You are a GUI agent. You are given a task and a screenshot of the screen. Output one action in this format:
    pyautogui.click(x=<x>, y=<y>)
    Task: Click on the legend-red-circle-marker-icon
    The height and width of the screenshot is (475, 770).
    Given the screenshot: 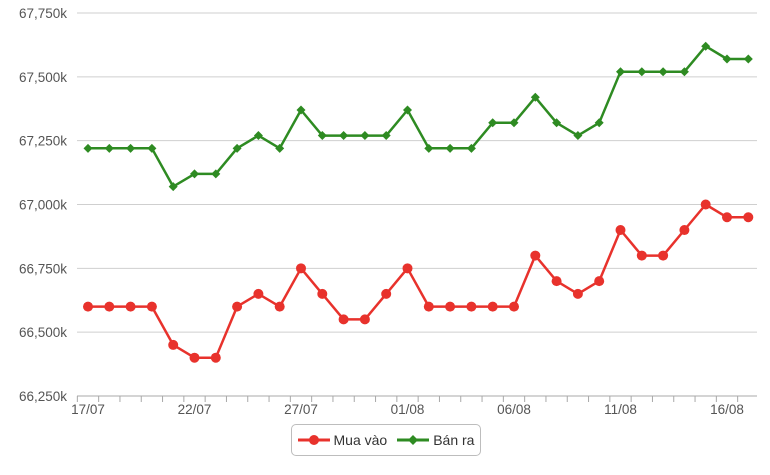 What is the action you would take?
    pyautogui.click(x=313, y=440)
    